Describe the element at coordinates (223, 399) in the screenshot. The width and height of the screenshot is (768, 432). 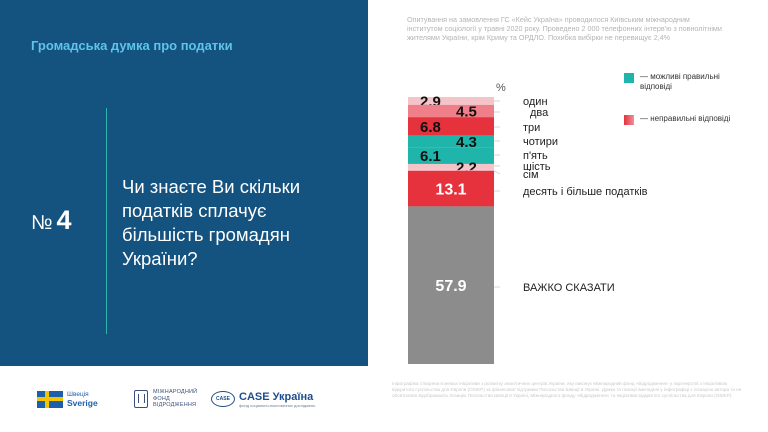
I see `case-mark-icon: CASE` at that location.